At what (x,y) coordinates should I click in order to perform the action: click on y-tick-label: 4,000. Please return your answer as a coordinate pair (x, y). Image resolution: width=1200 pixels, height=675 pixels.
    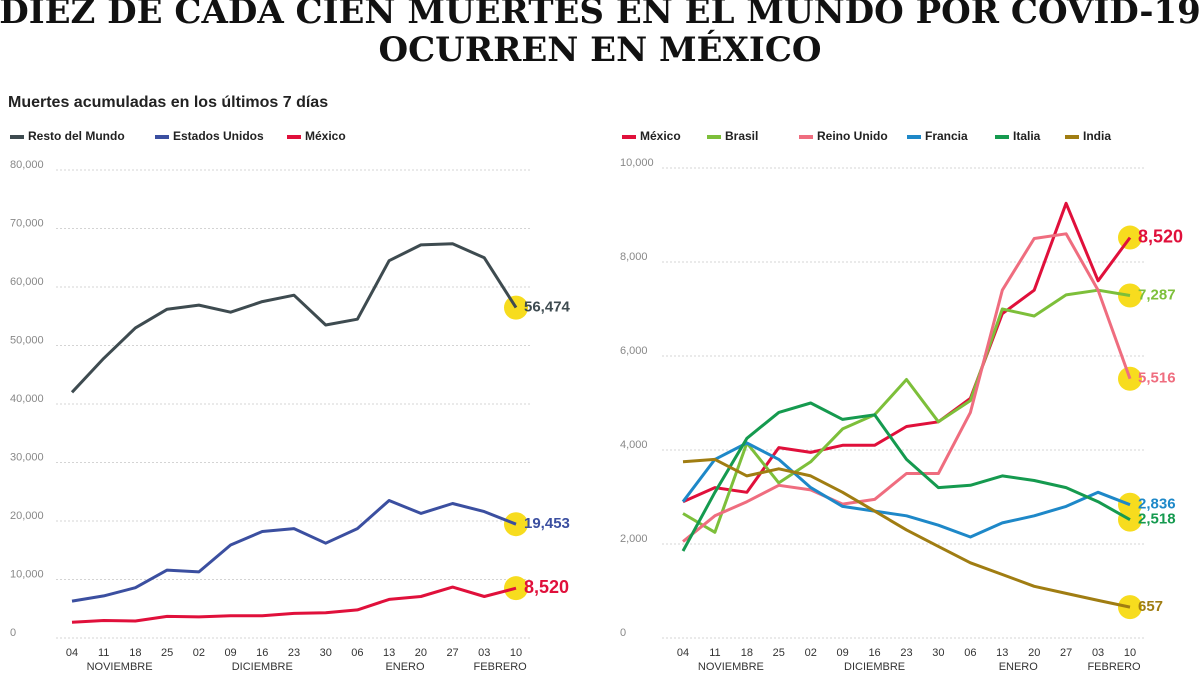
    Looking at the image, I should click on (634, 445).